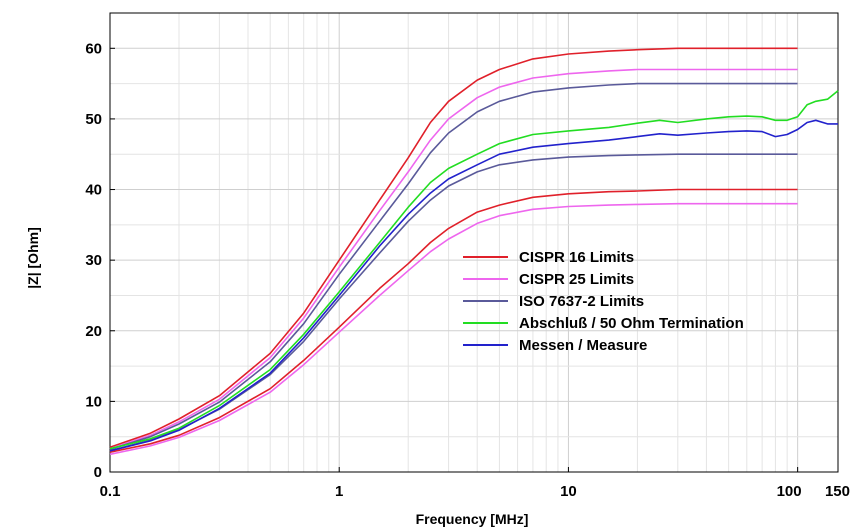  I want to click on legend-label: ISO 7637-2 Limits, so click(581, 301).